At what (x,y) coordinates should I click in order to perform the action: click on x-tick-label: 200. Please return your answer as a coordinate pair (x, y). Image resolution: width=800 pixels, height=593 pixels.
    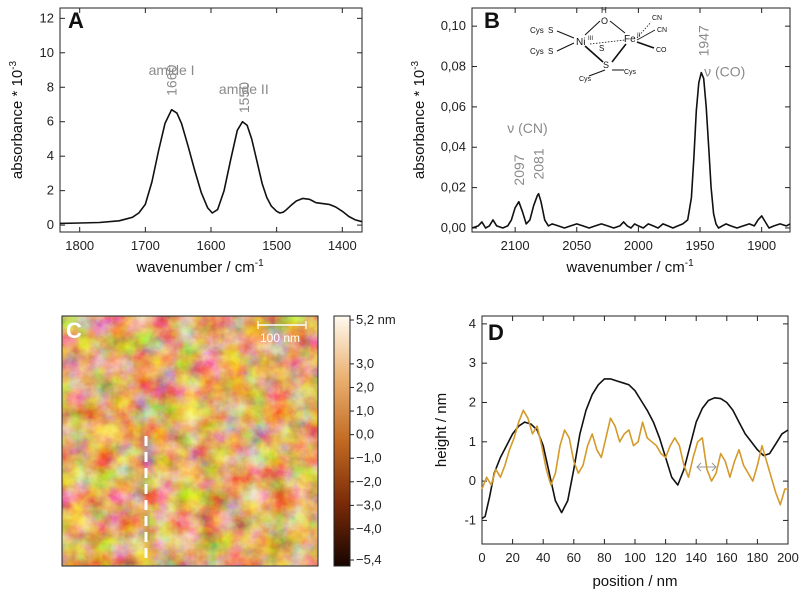
    Looking at the image, I should click on (788, 557).